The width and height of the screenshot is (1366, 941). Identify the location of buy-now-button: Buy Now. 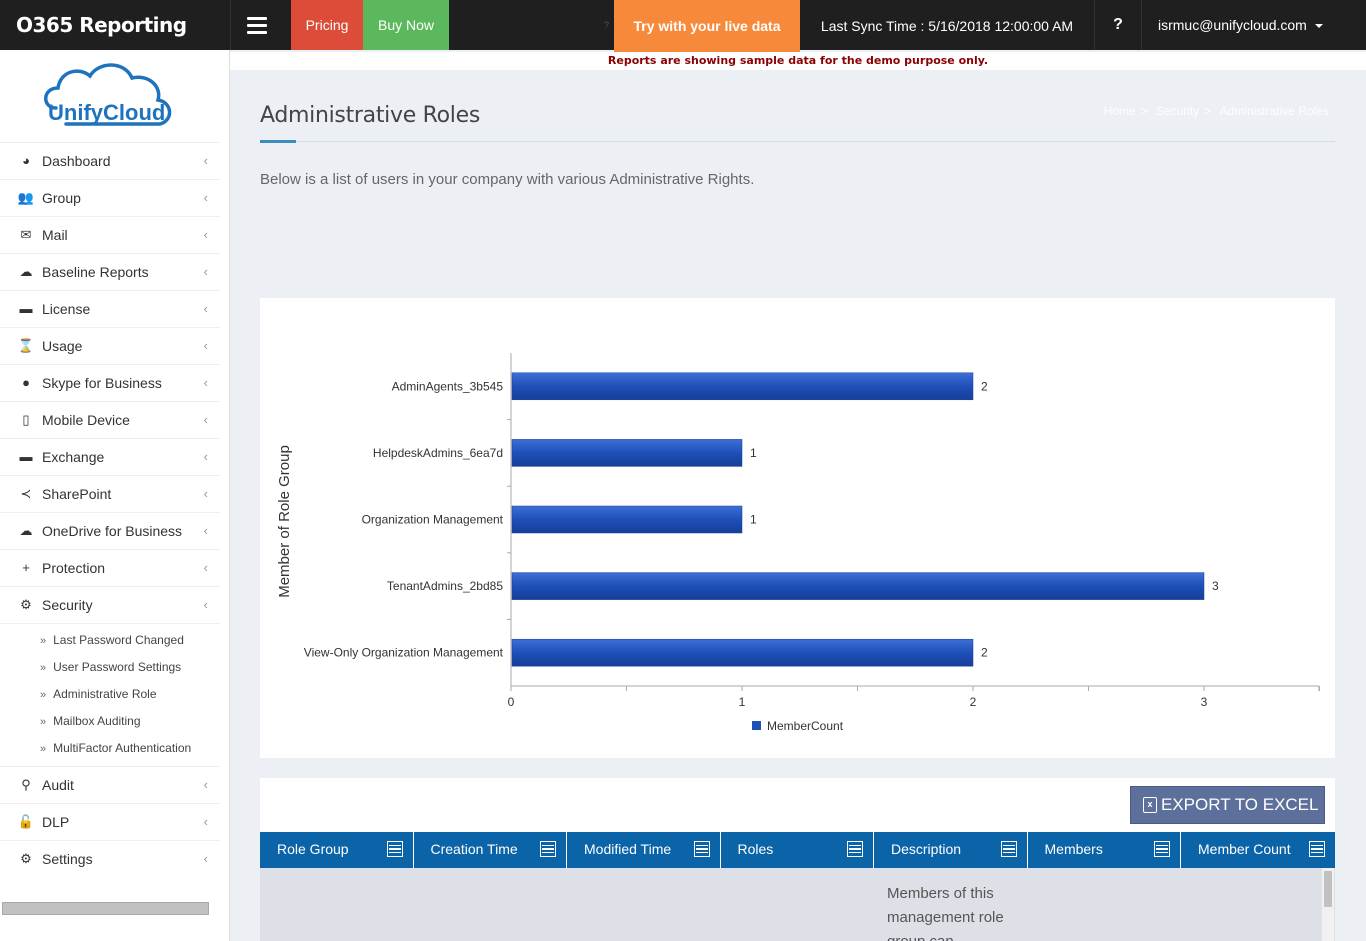
(406, 25).